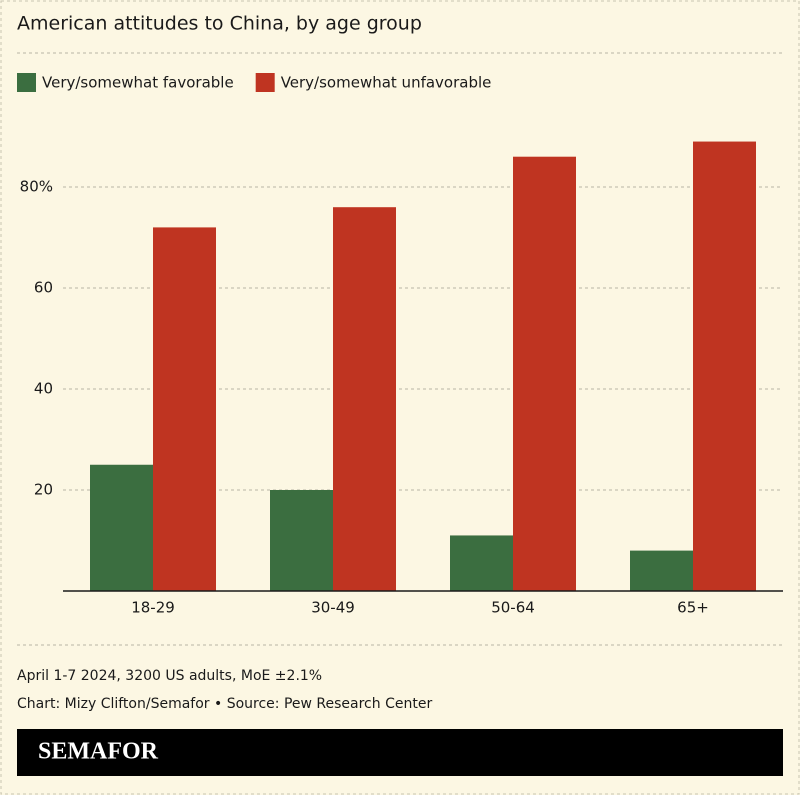 The height and width of the screenshot is (795, 800). Describe the element at coordinates (153, 608) in the screenshot. I see `x-tick-label: 18-29` at that location.